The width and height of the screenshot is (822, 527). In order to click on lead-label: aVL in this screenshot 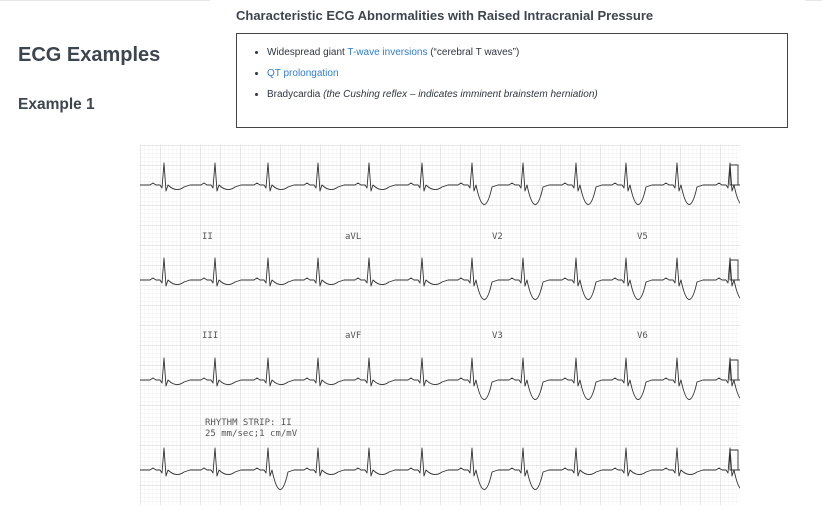, I will do `click(353, 237)`.